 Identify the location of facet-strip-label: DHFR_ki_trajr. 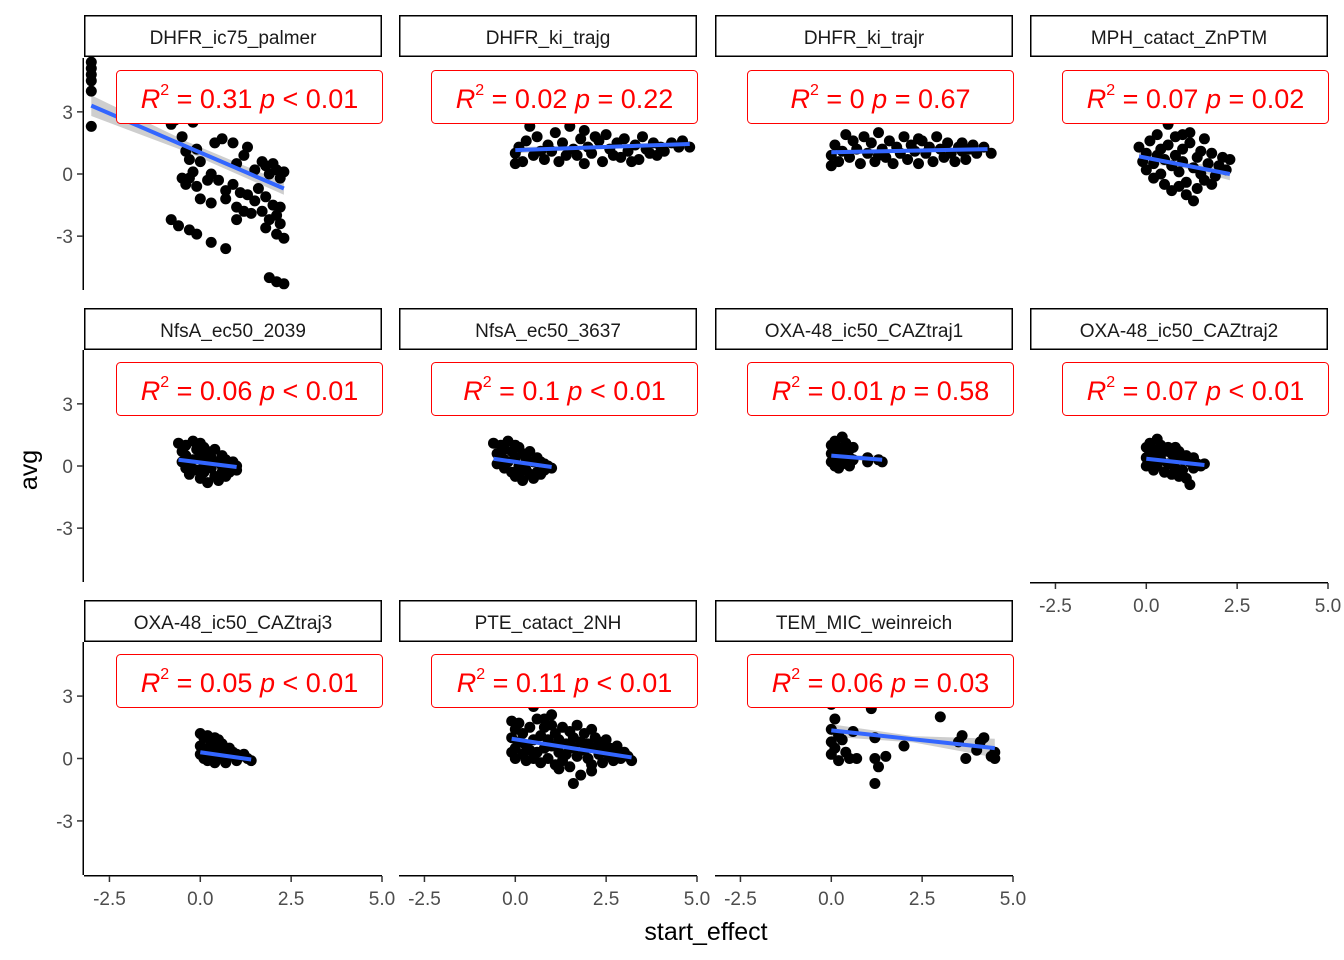
(864, 38).